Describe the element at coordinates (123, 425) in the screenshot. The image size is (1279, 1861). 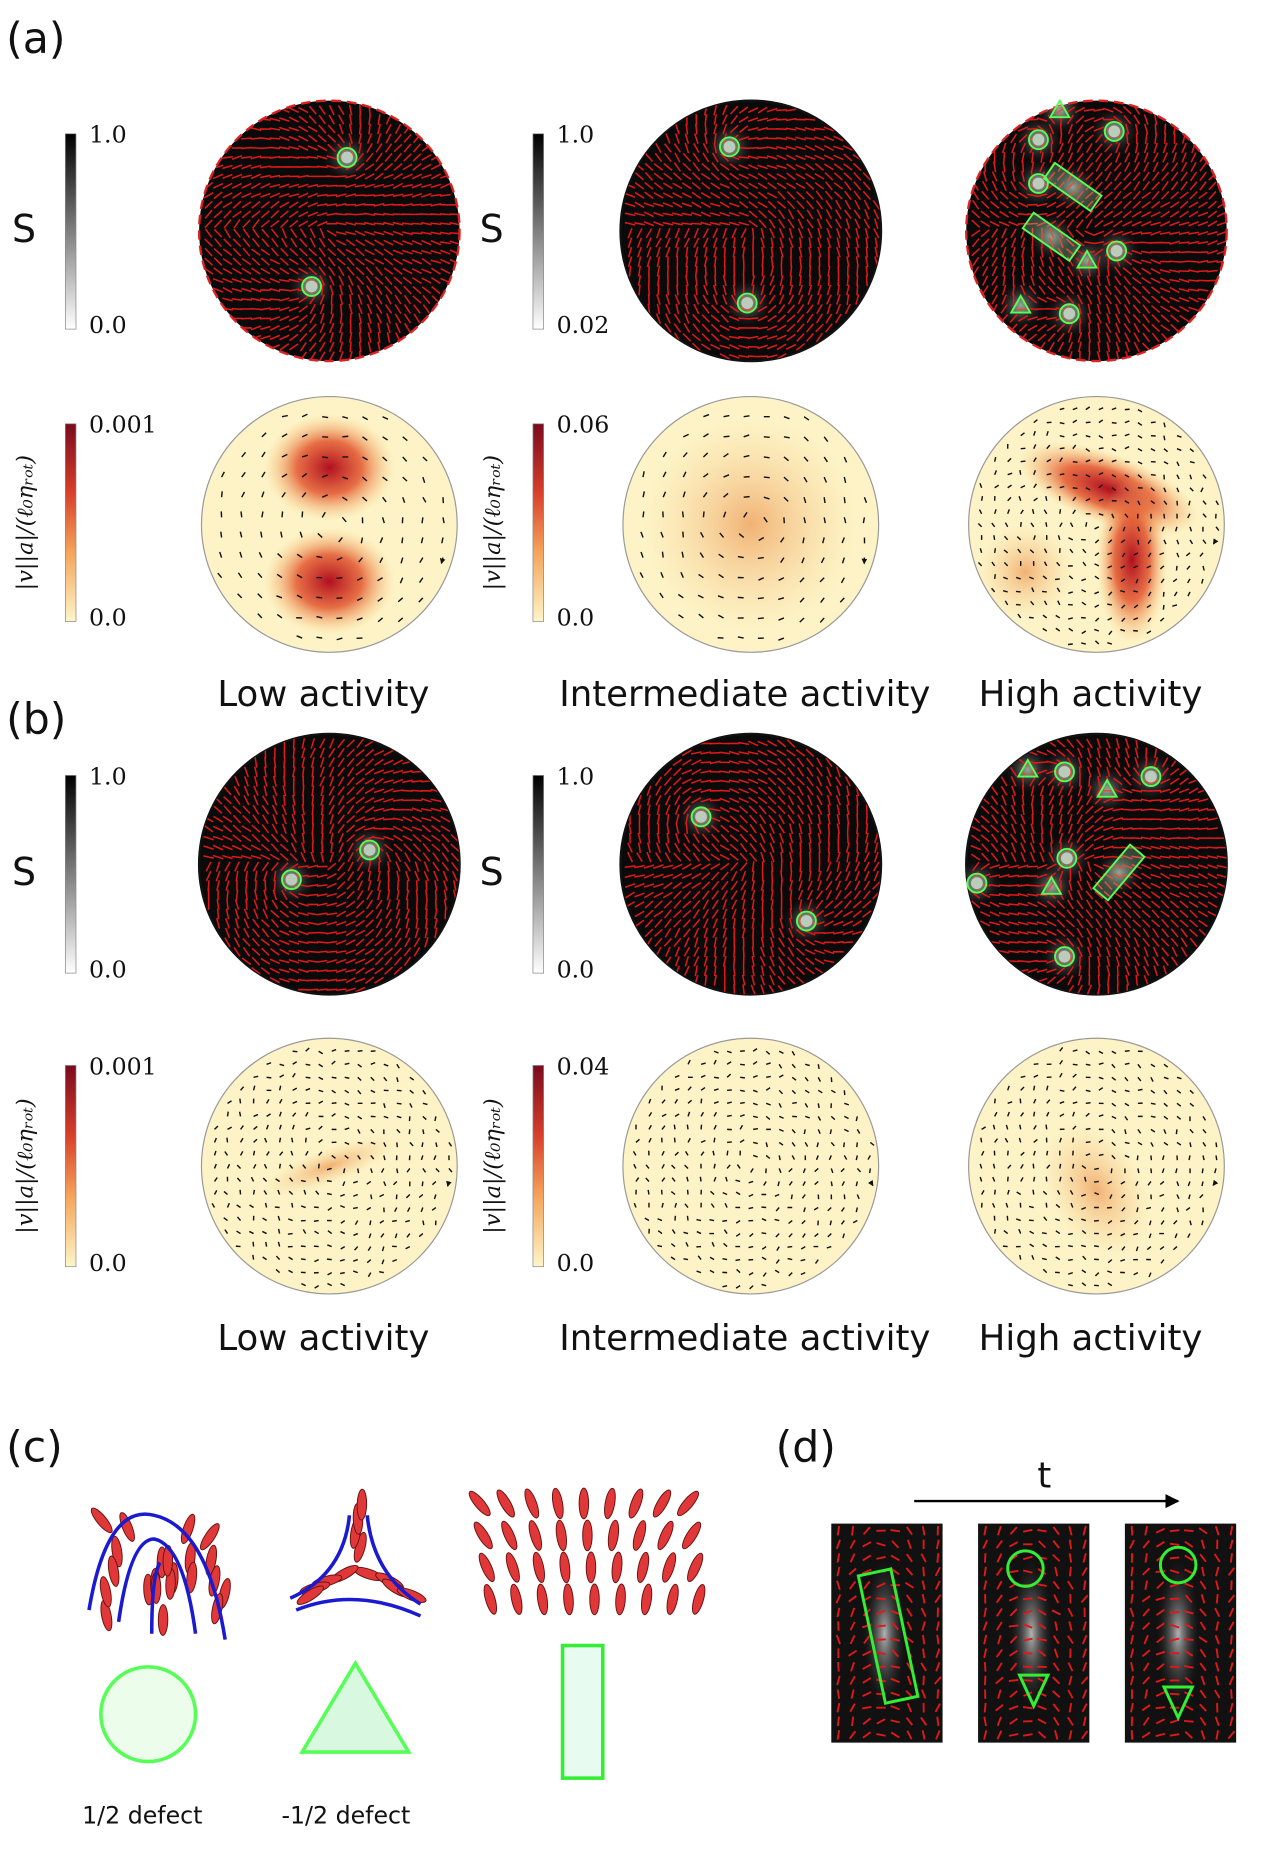
I see `colorbar-max: 0.001` at that location.